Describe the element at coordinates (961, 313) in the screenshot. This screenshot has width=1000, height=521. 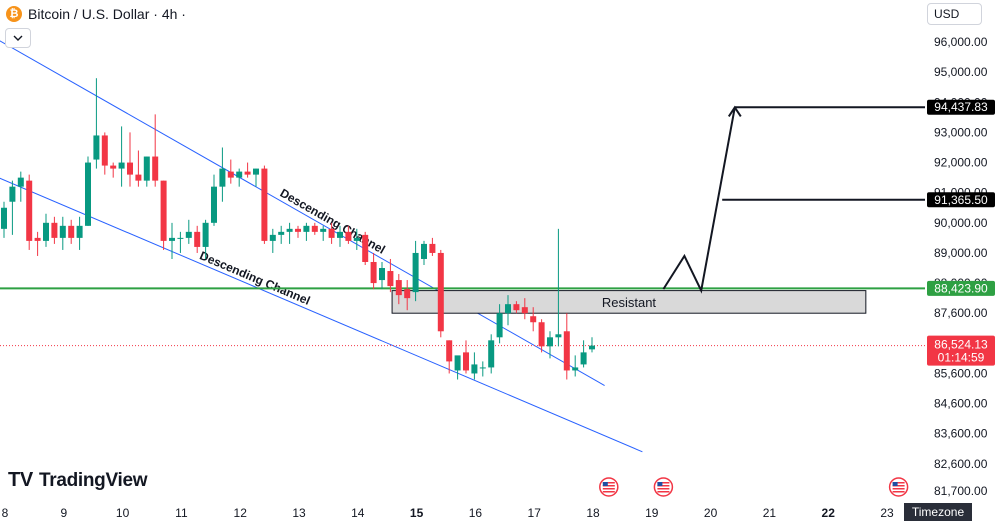
I see `price-tick-label: 87,600.00` at that location.